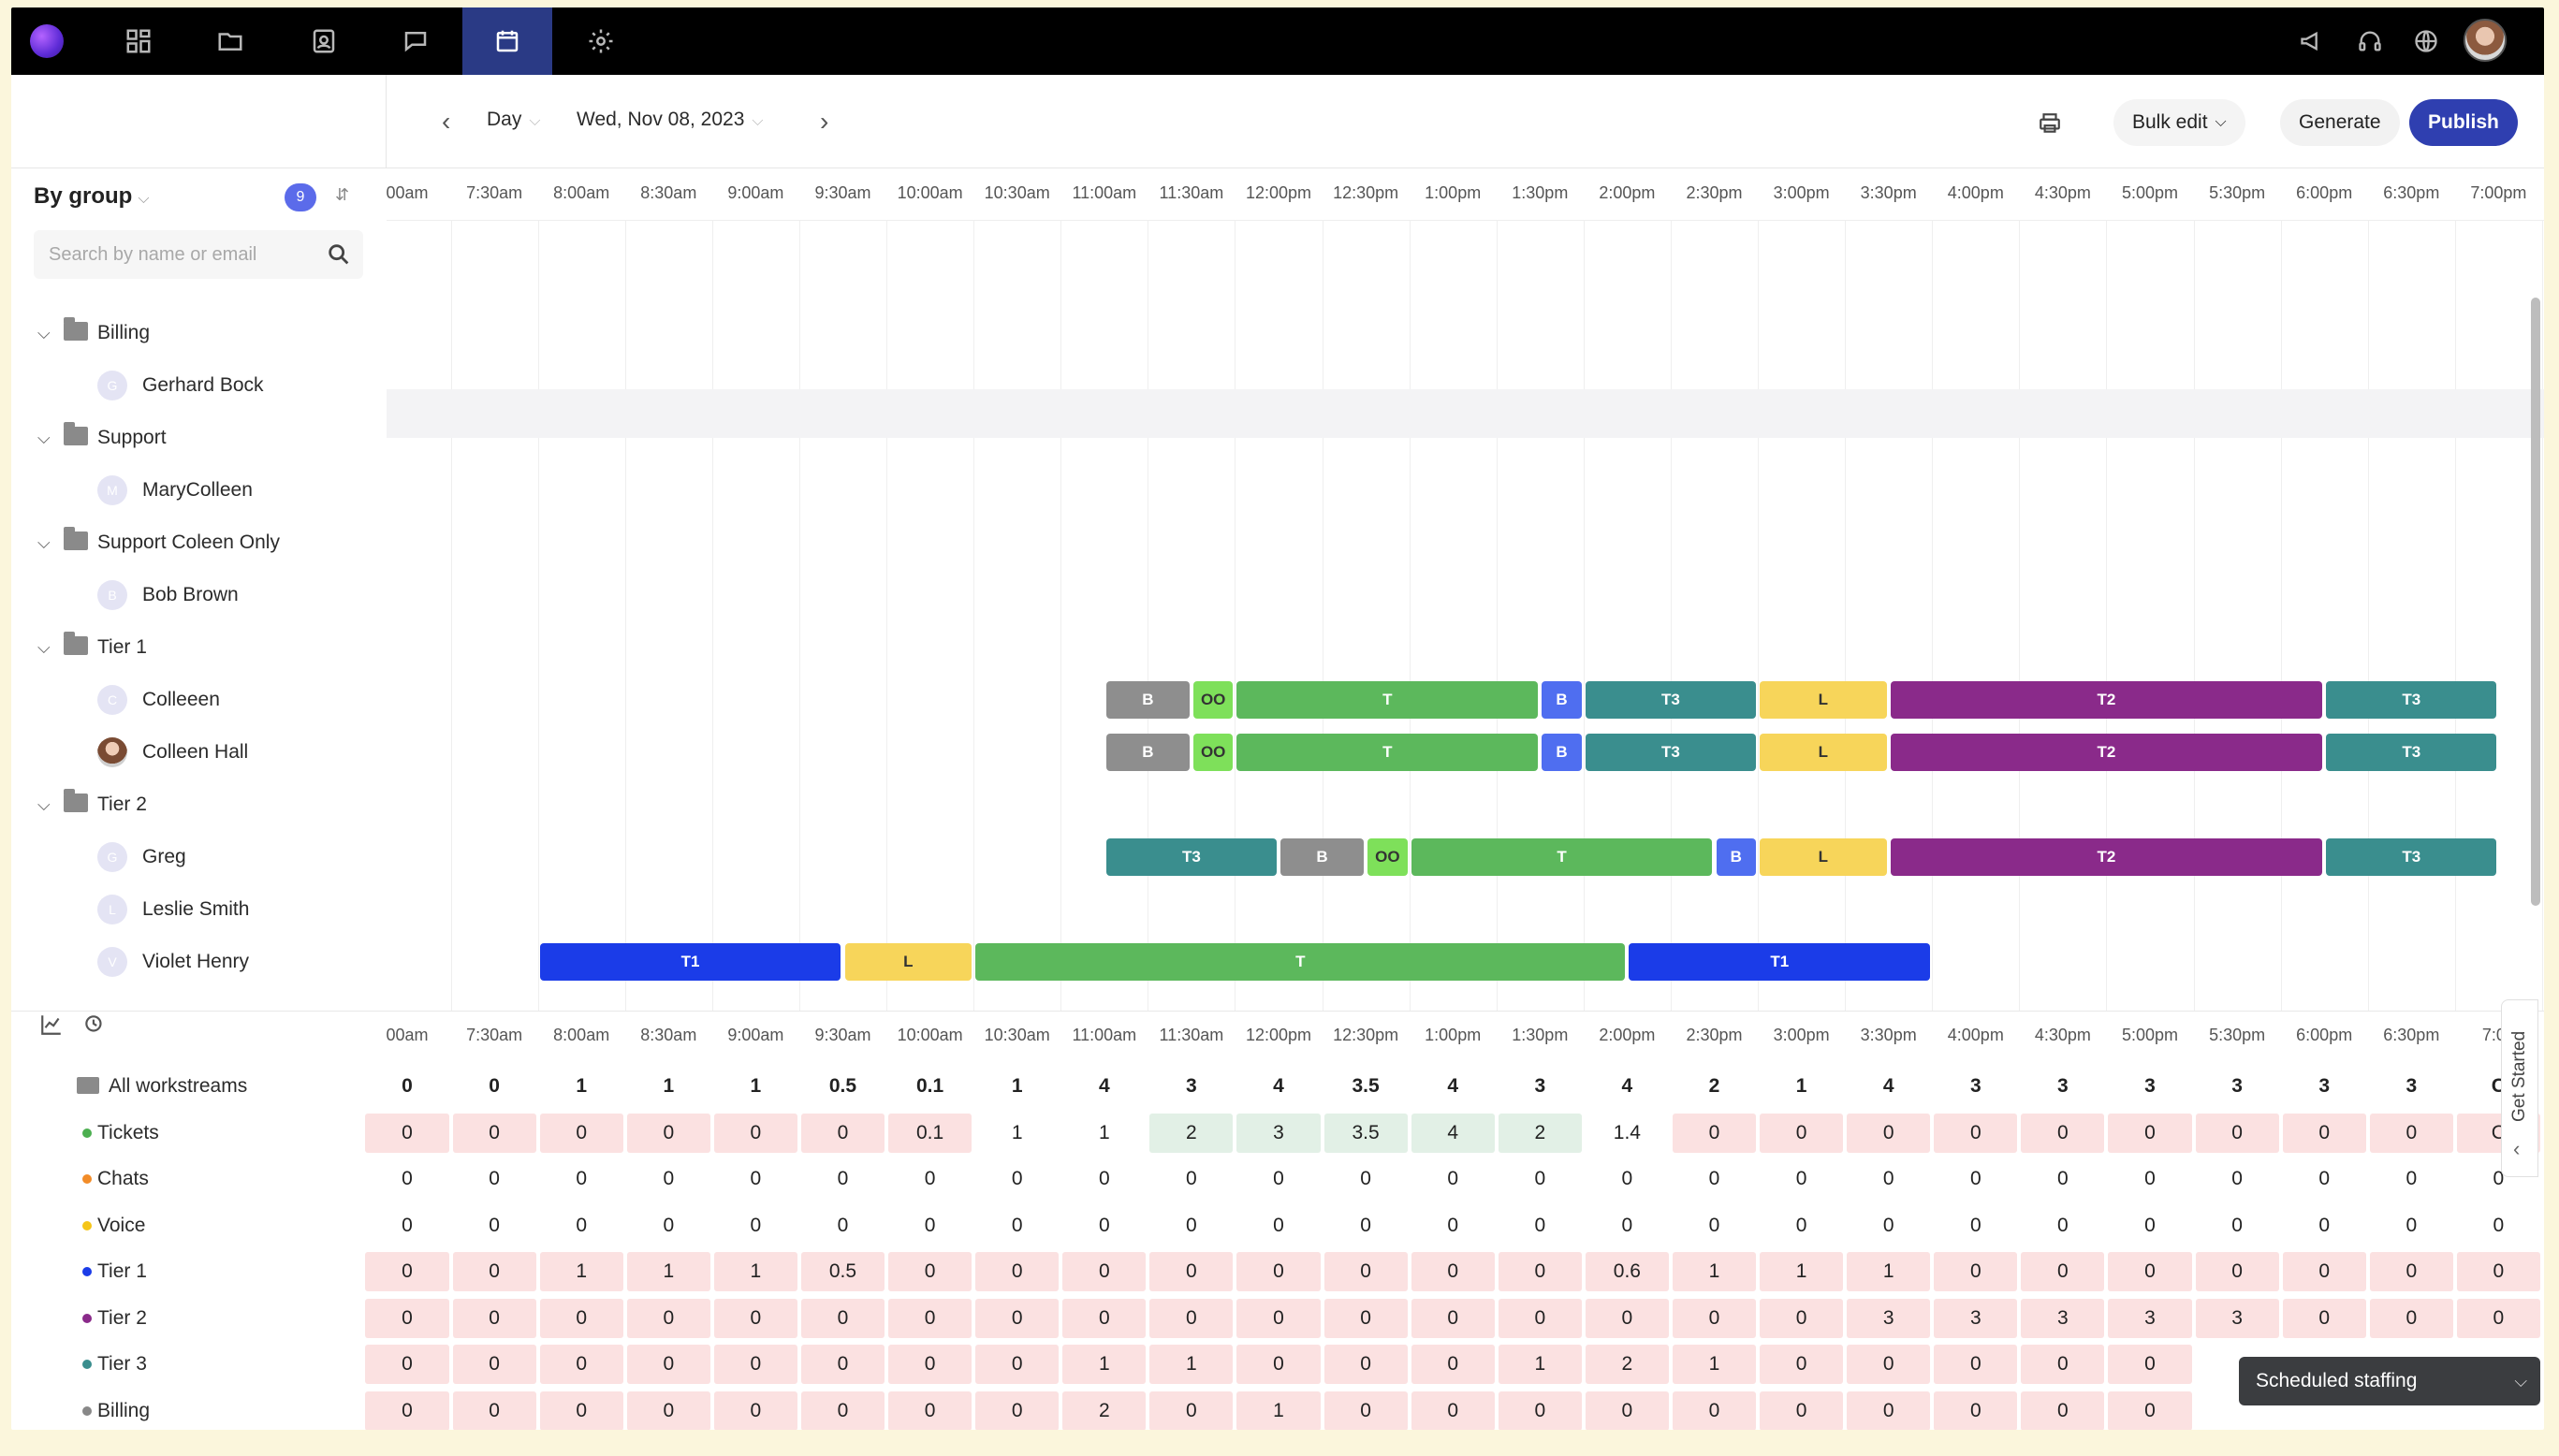 This screenshot has height=1456, width=2559. I want to click on filter-count-badge: 9, so click(300, 197).